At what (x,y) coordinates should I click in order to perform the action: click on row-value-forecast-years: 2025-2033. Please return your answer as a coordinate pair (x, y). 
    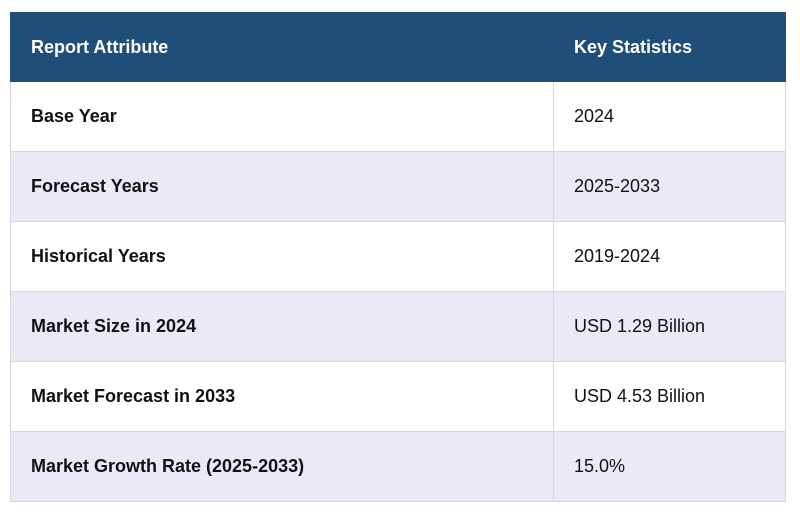
    Looking at the image, I should click on (669, 186).